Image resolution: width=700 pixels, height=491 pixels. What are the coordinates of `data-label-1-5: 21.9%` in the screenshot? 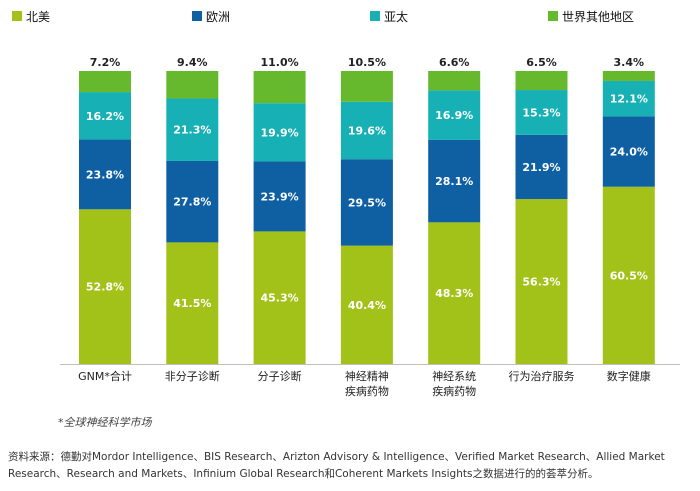 It's located at (541, 167).